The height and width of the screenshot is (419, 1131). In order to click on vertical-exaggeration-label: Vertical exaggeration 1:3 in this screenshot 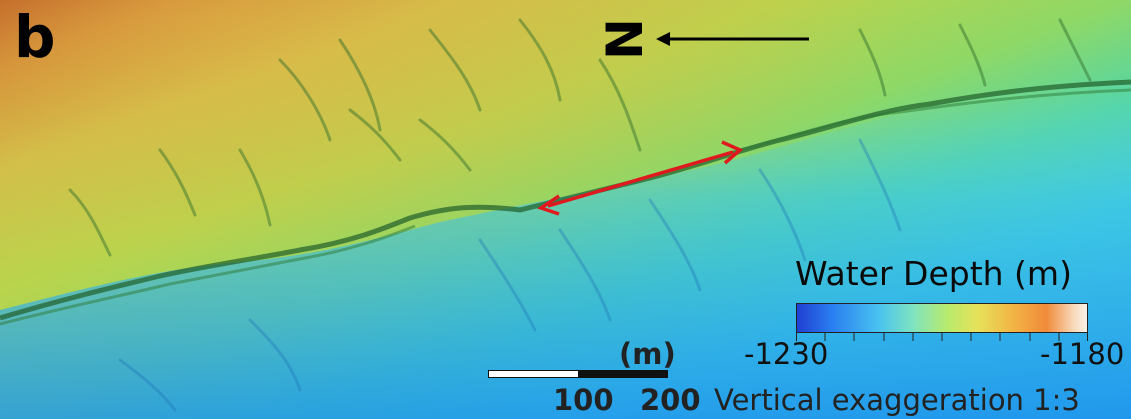, I will do `click(897, 400)`.